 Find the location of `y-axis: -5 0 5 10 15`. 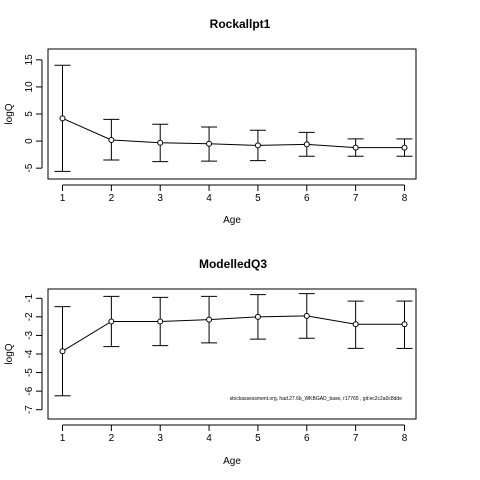

y-axis: -5 0 5 10 15 is located at coordinates (33, 113).